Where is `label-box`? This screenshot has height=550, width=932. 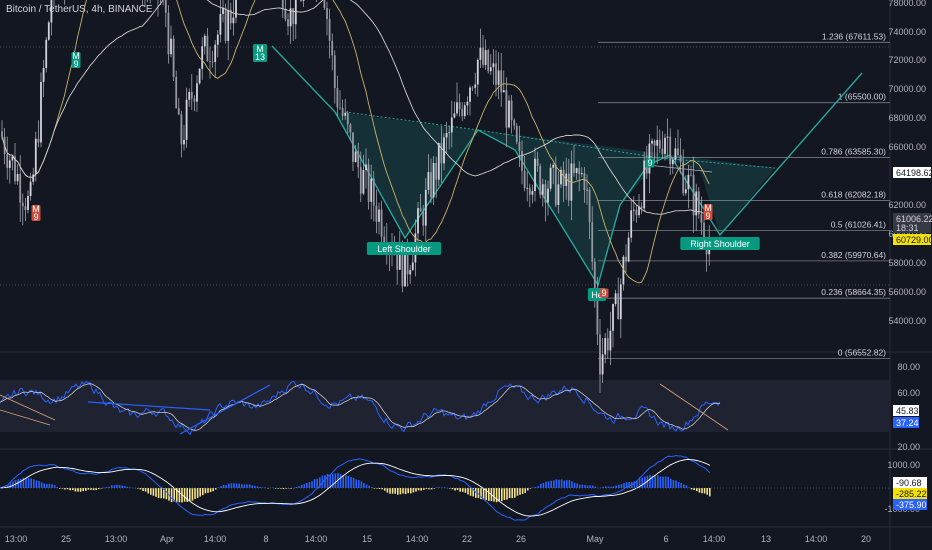 label-box is located at coordinates (404, 248).